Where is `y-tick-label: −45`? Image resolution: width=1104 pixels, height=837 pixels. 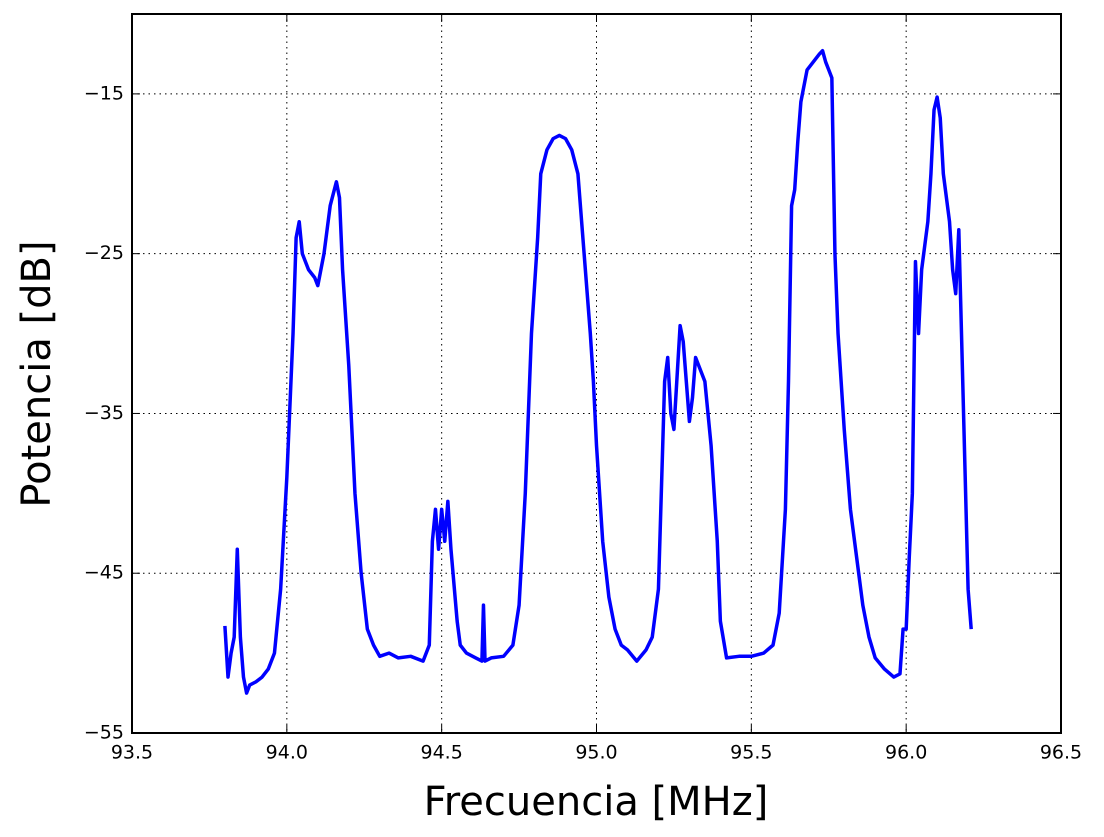
y-tick-label: −45 is located at coordinates (104, 573).